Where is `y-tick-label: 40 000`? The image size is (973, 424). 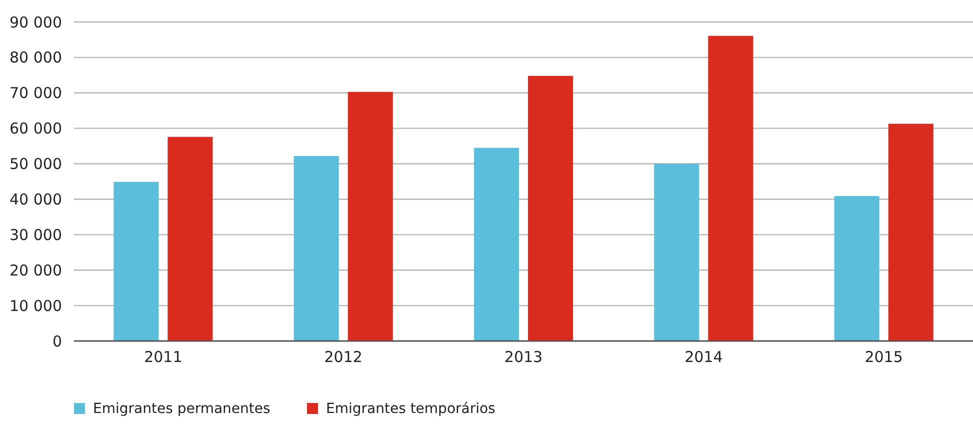
y-tick-label: 40 000 is located at coordinates (36, 199).